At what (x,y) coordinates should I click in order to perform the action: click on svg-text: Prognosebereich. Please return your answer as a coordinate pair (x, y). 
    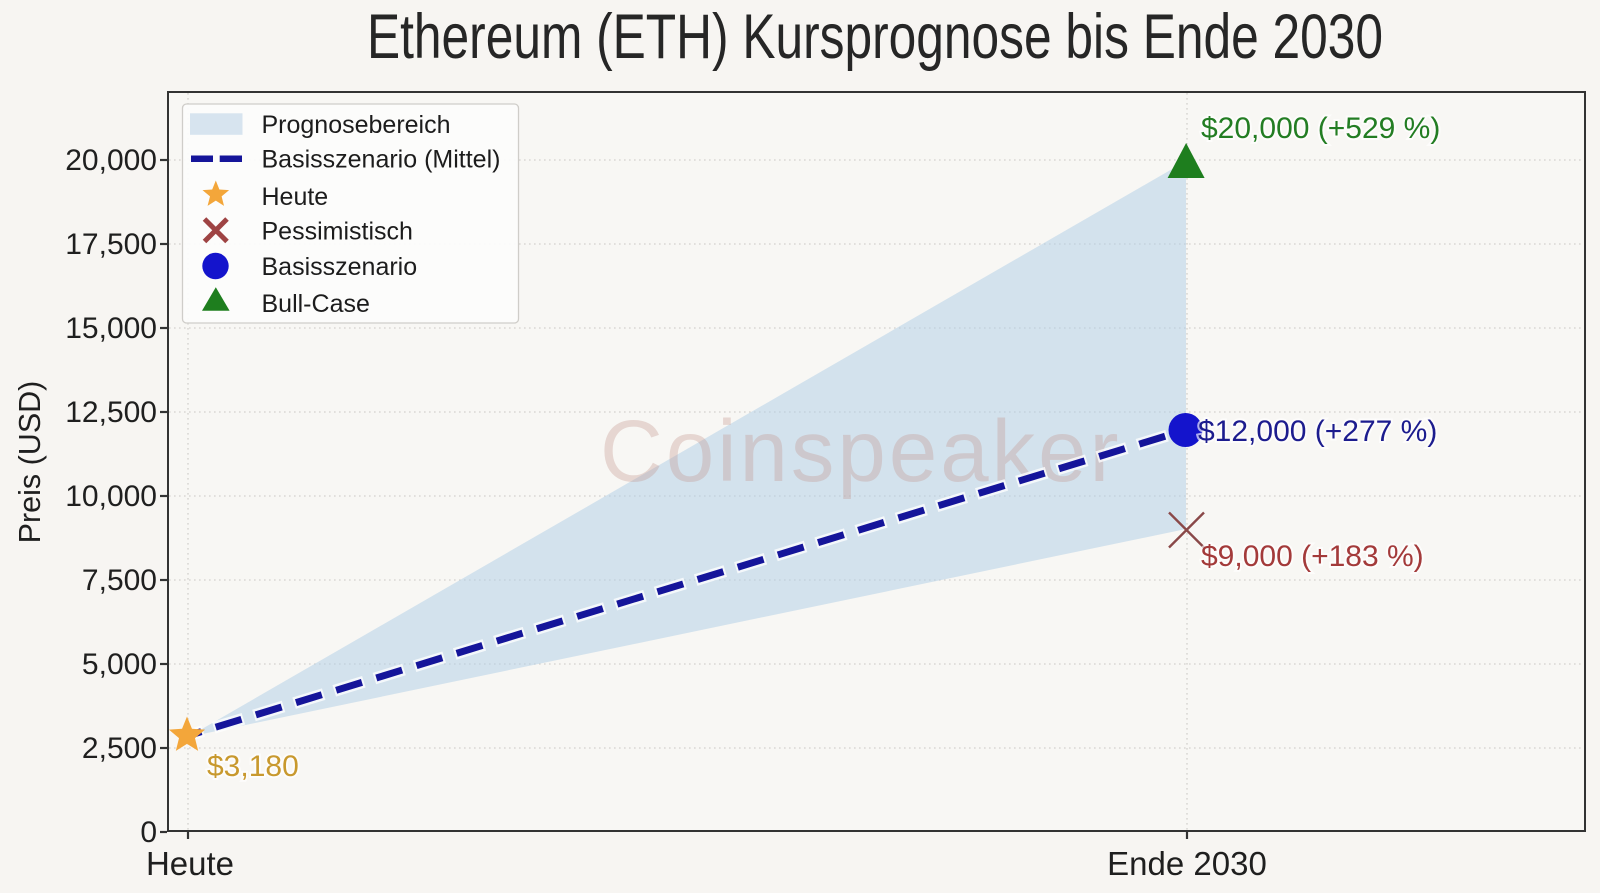
    Looking at the image, I should click on (356, 125).